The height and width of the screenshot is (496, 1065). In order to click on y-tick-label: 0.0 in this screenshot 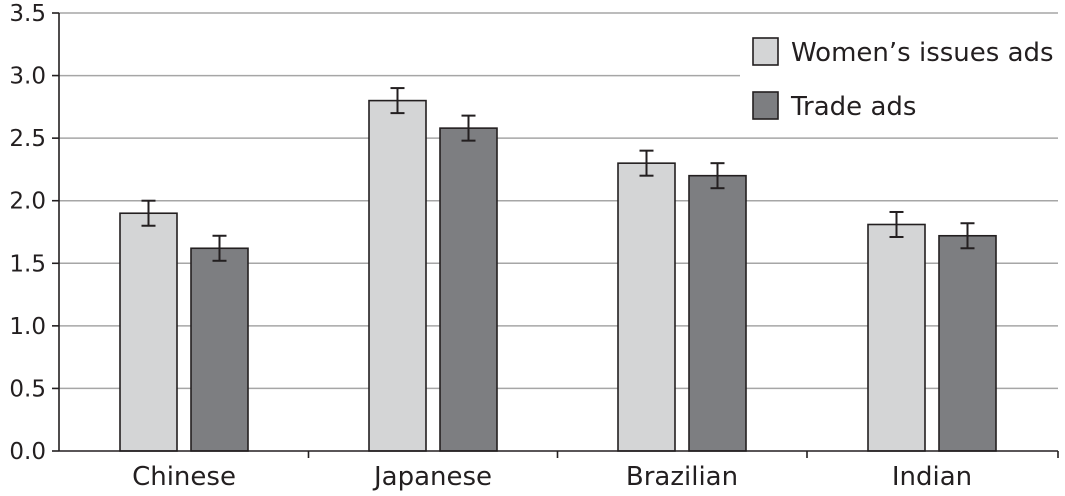, I will do `click(27, 452)`.